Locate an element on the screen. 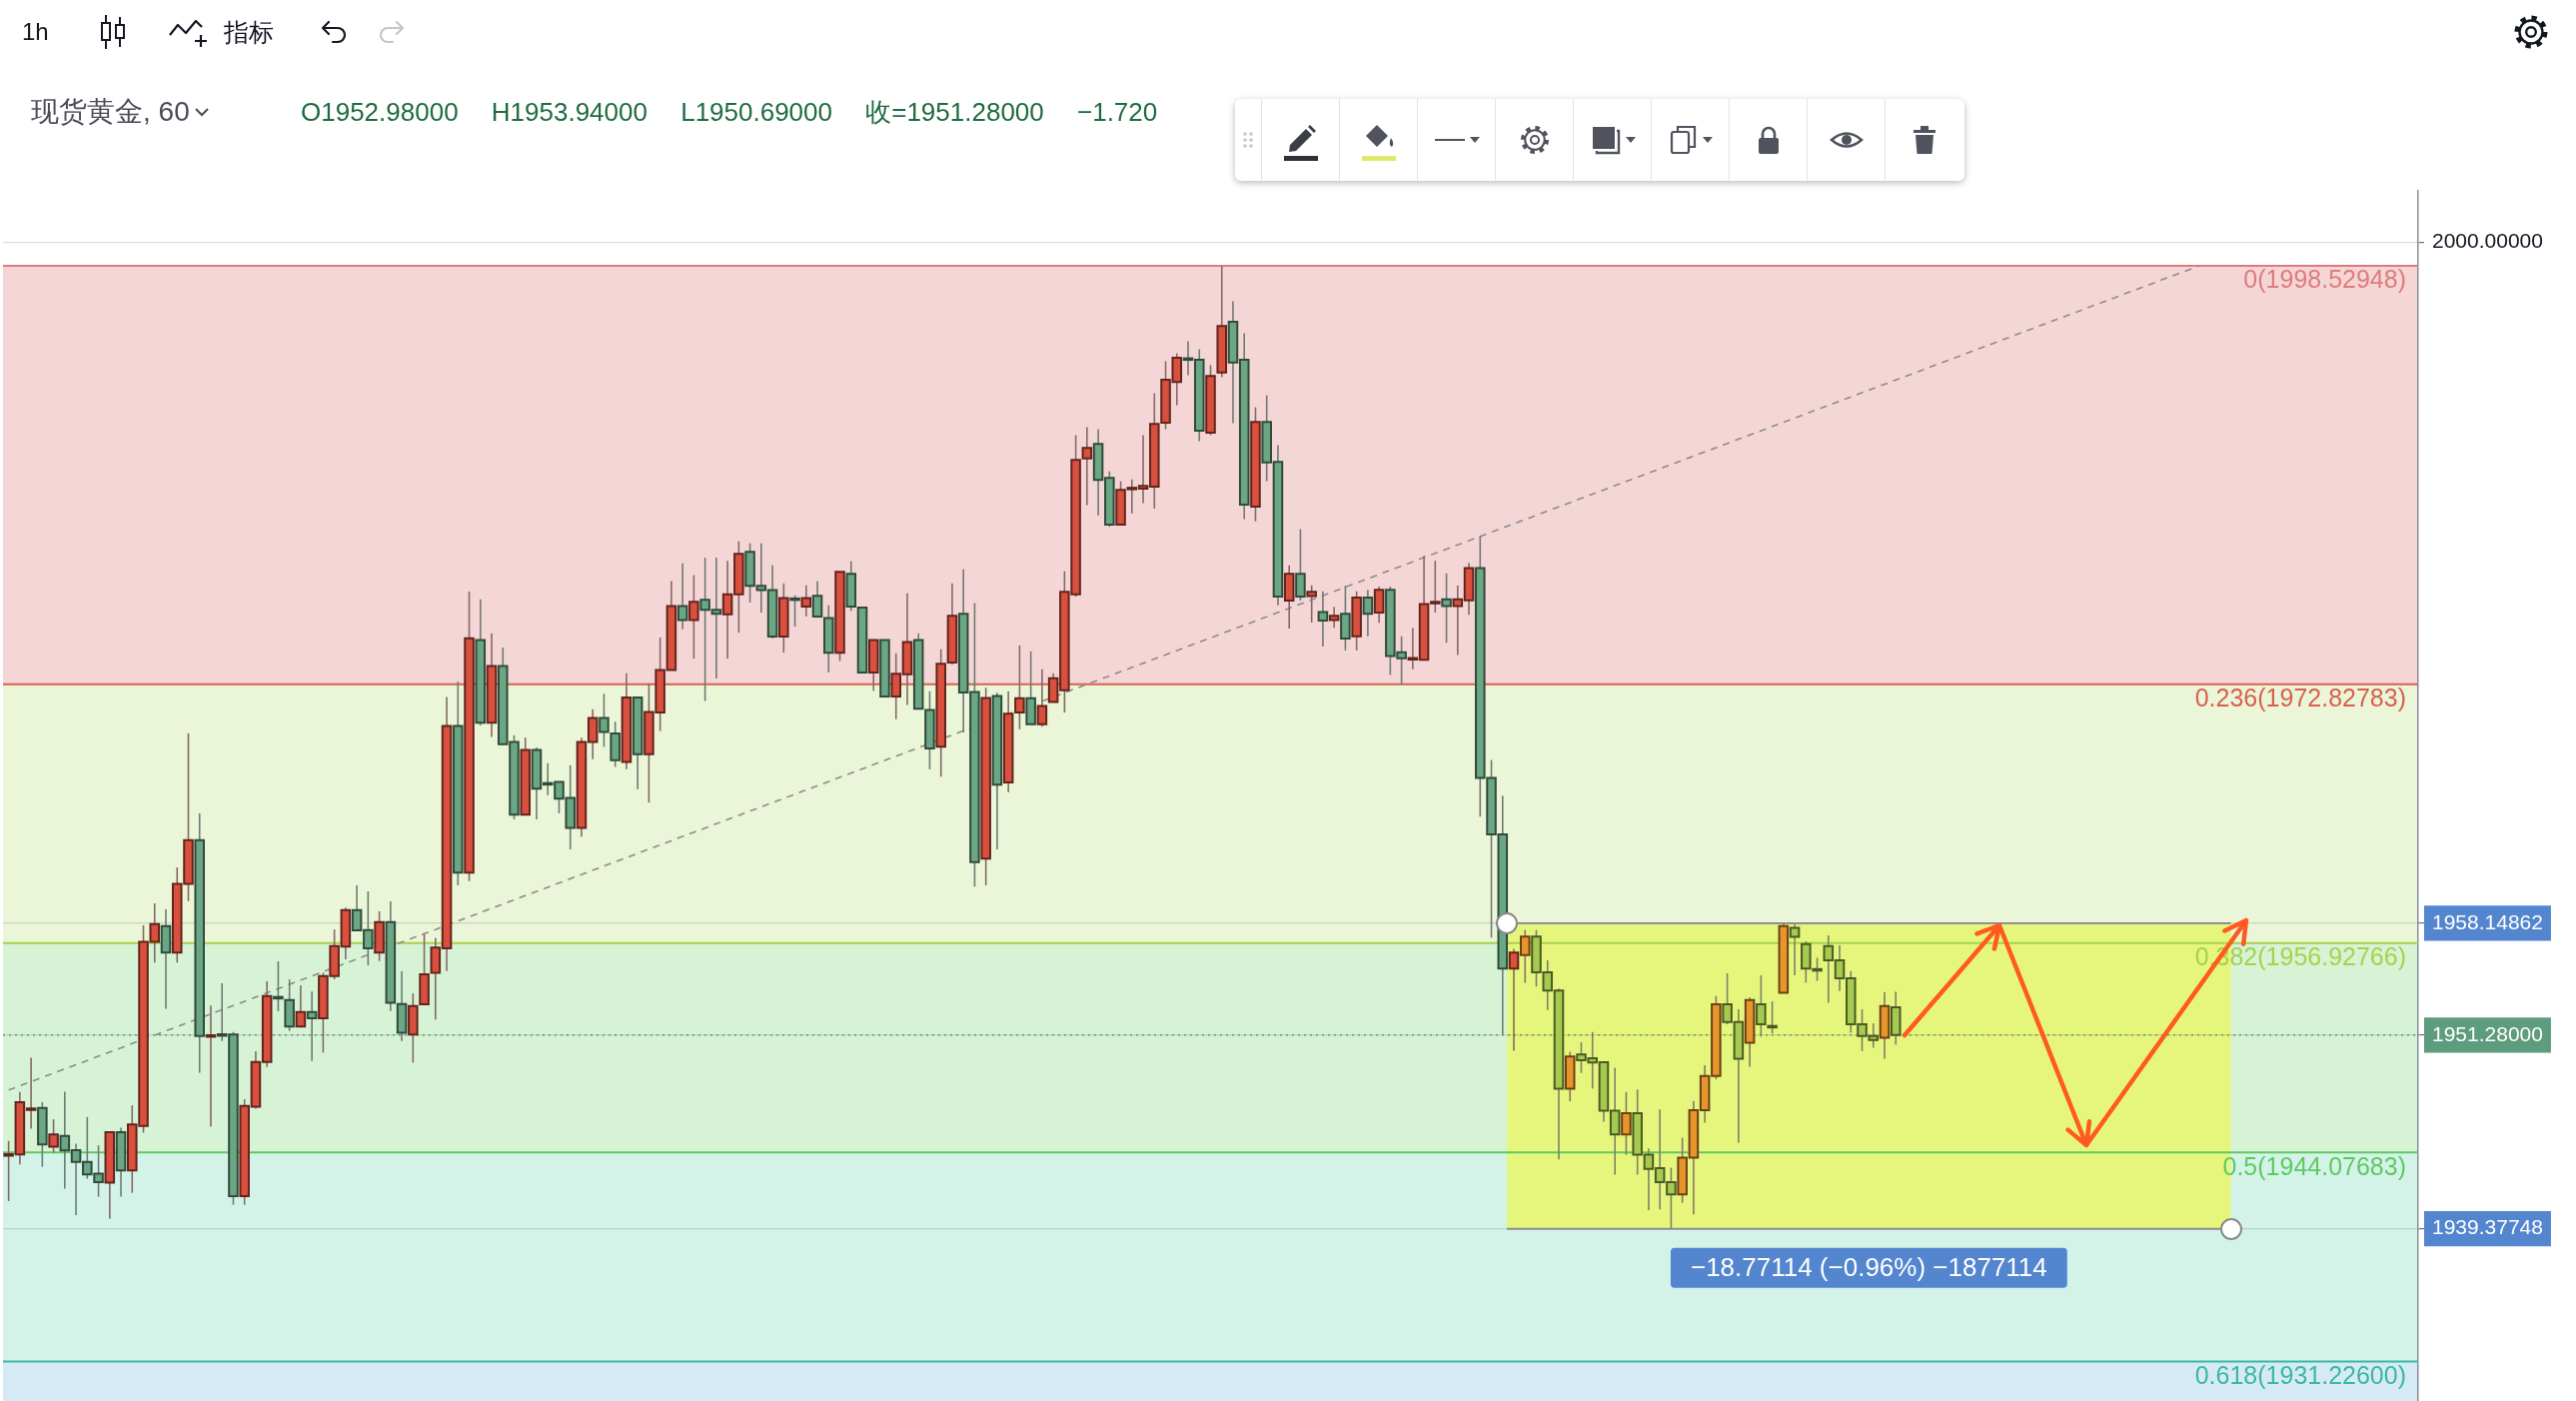 The image size is (2576, 1401). band-label: −18.77114 (−0.96%) −1877114 is located at coordinates (1868, 1266).